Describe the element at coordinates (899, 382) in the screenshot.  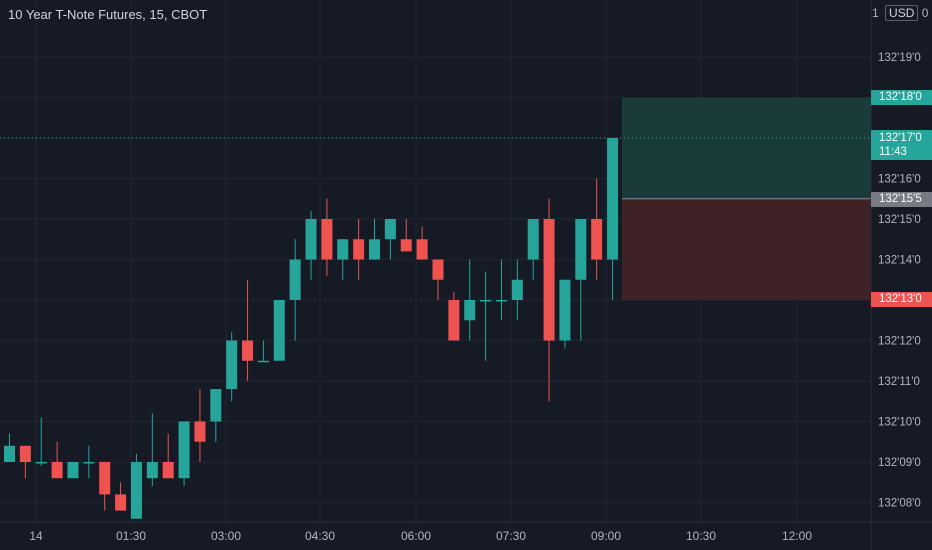
I see `price-axis-label: 132'11'0` at that location.